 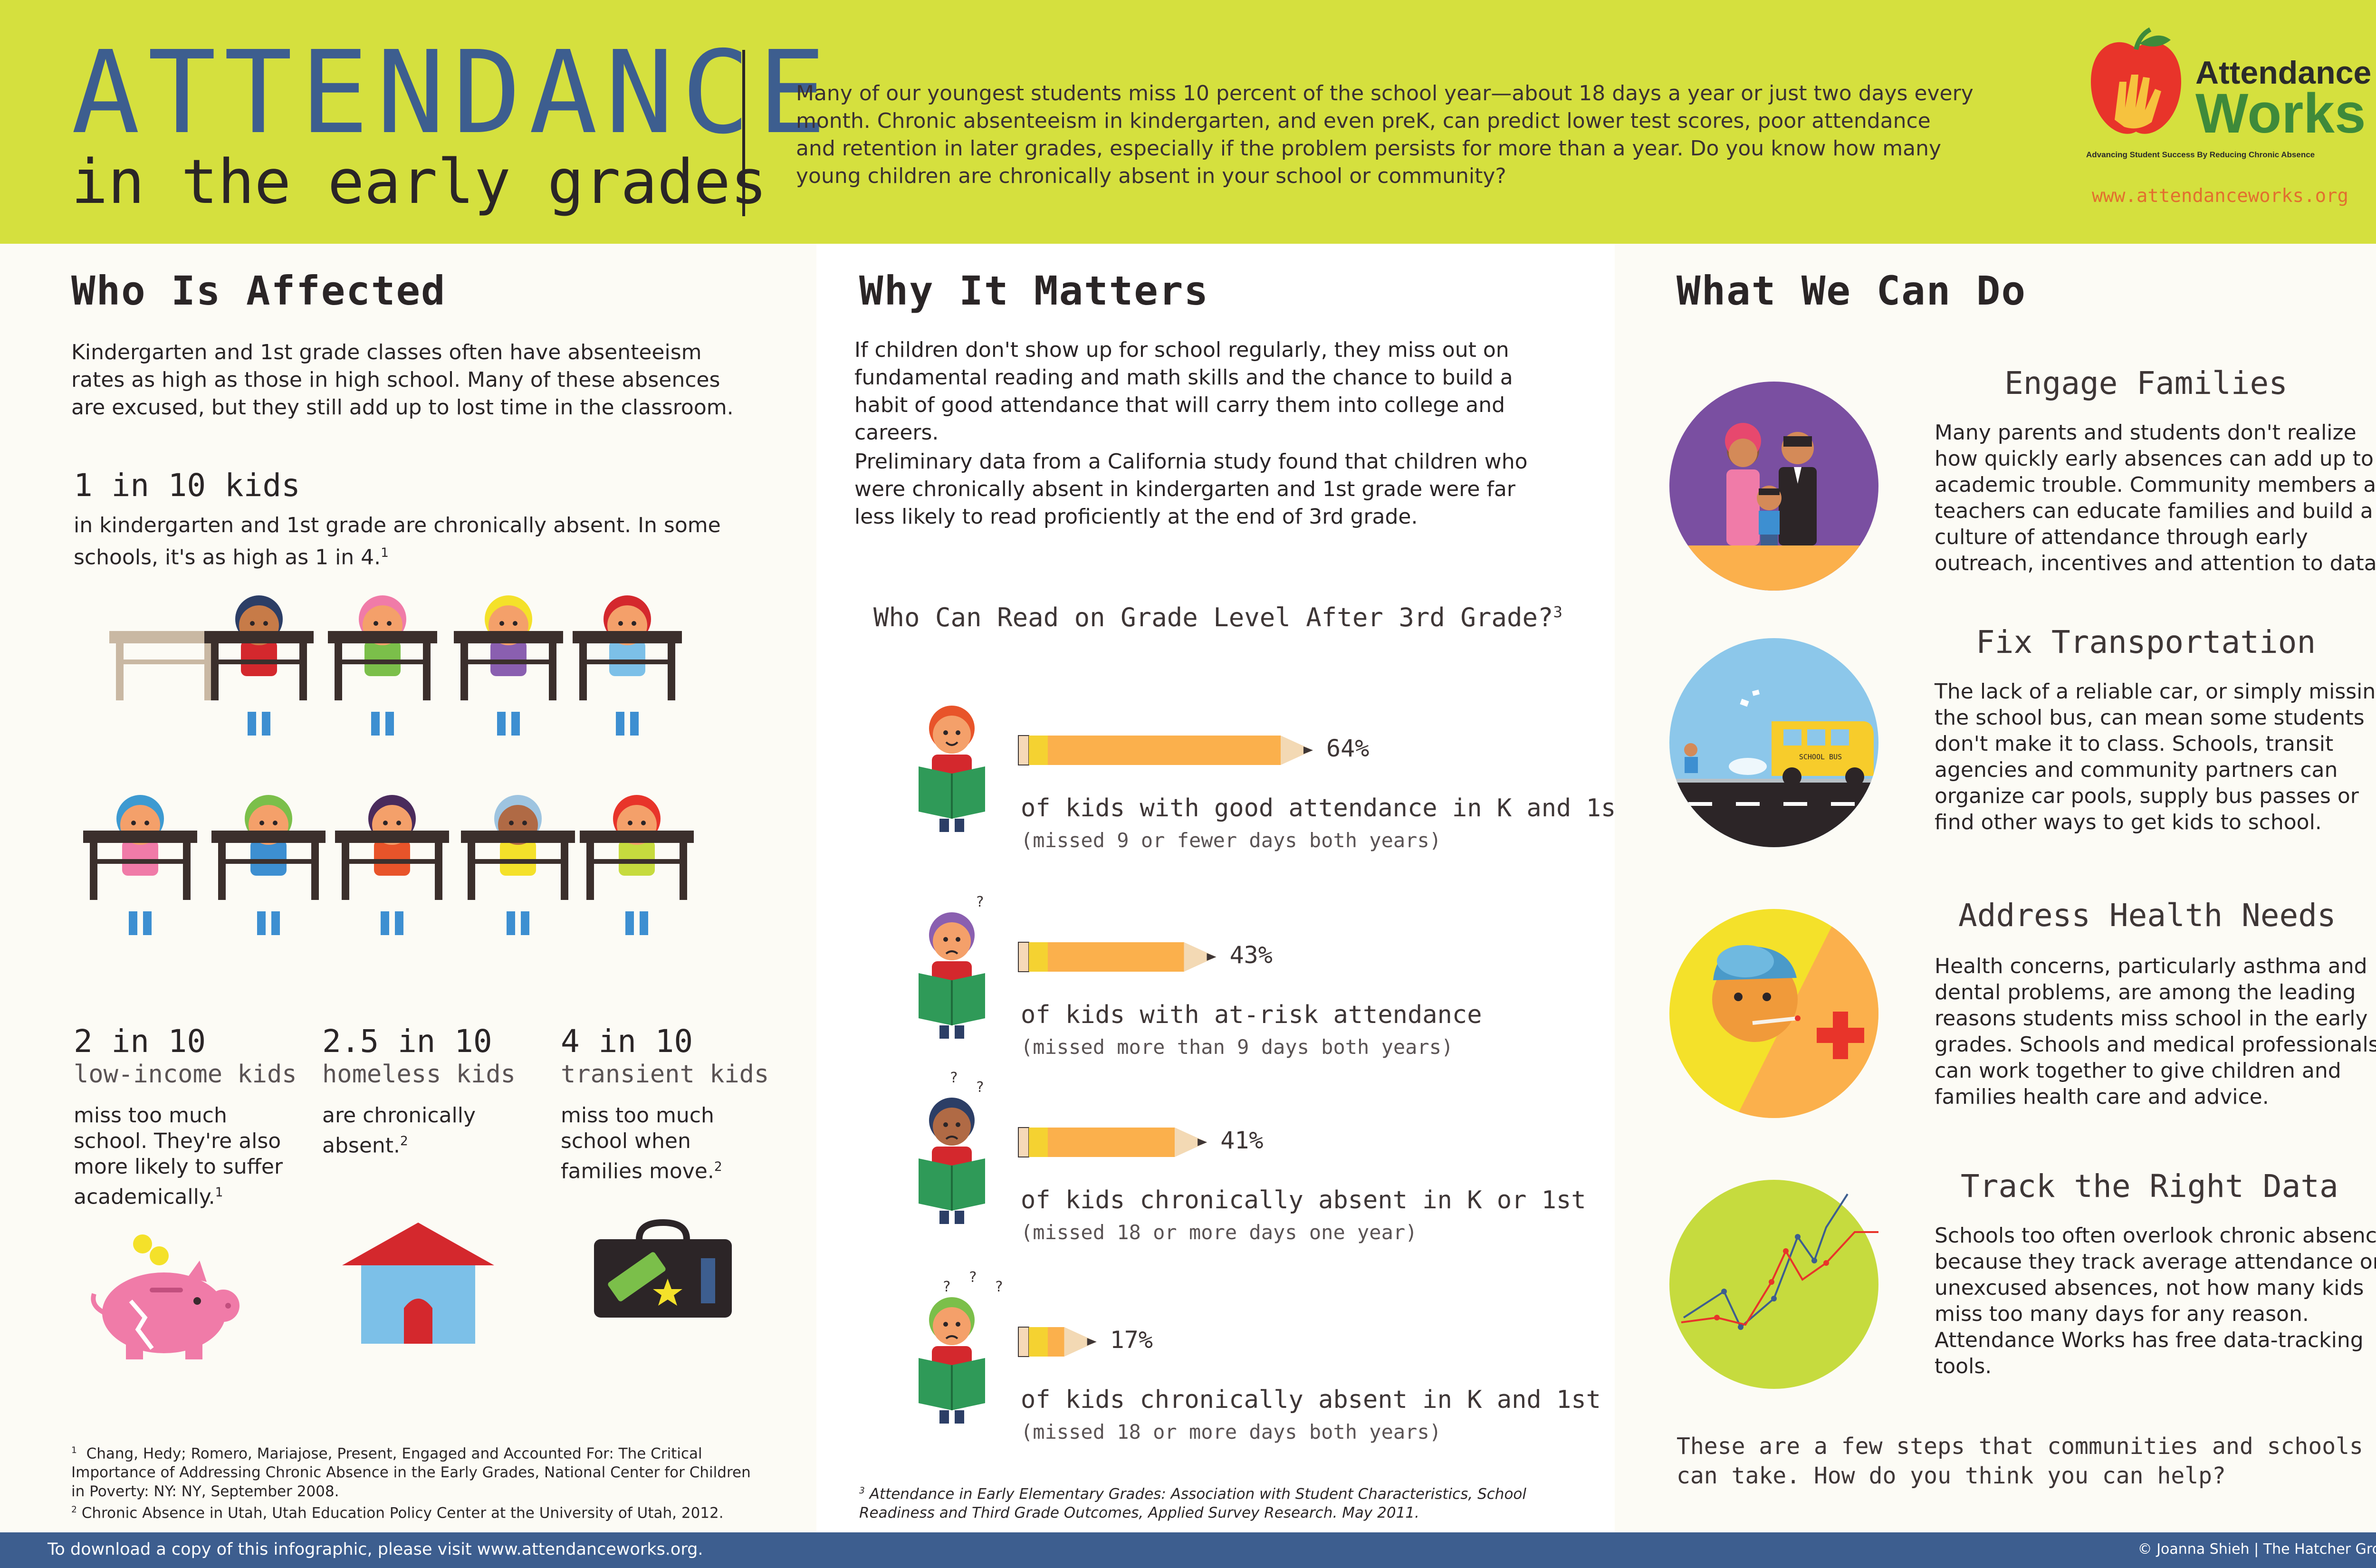 What do you see at coordinates (187, 486) in the screenshot?
I see `one-in-ten-stat: 1 in 10 kids` at bounding box center [187, 486].